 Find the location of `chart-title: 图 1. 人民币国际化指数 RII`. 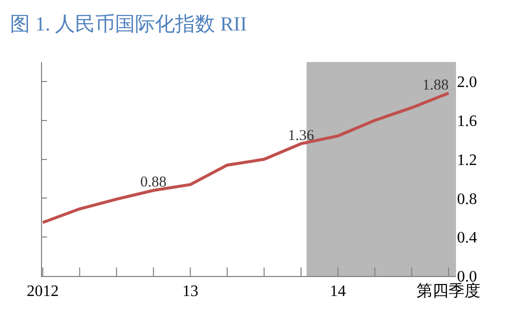

chart-title: 图 1. 人民币国际化指数 RII is located at coordinates (128, 25).